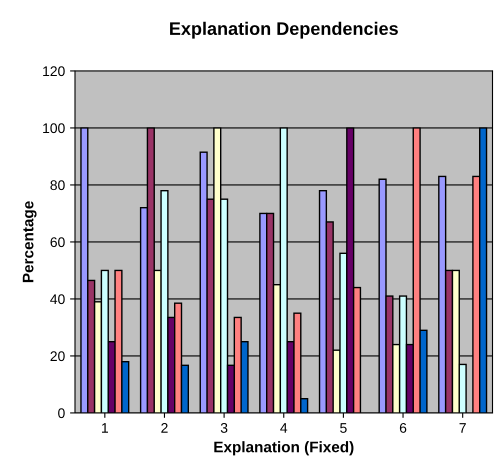  What do you see at coordinates (224, 428) in the screenshot?
I see `x-tick-label: 3` at bounding box center [224, 428].